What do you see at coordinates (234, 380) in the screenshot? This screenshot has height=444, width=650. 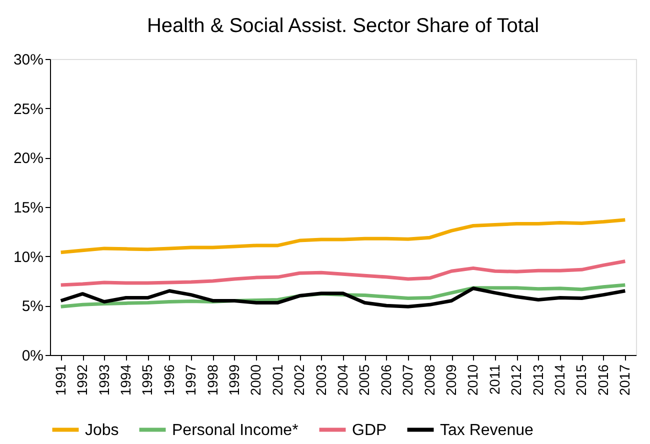 I see `x-tick-label: 1999` at bounding box center [234, 380].